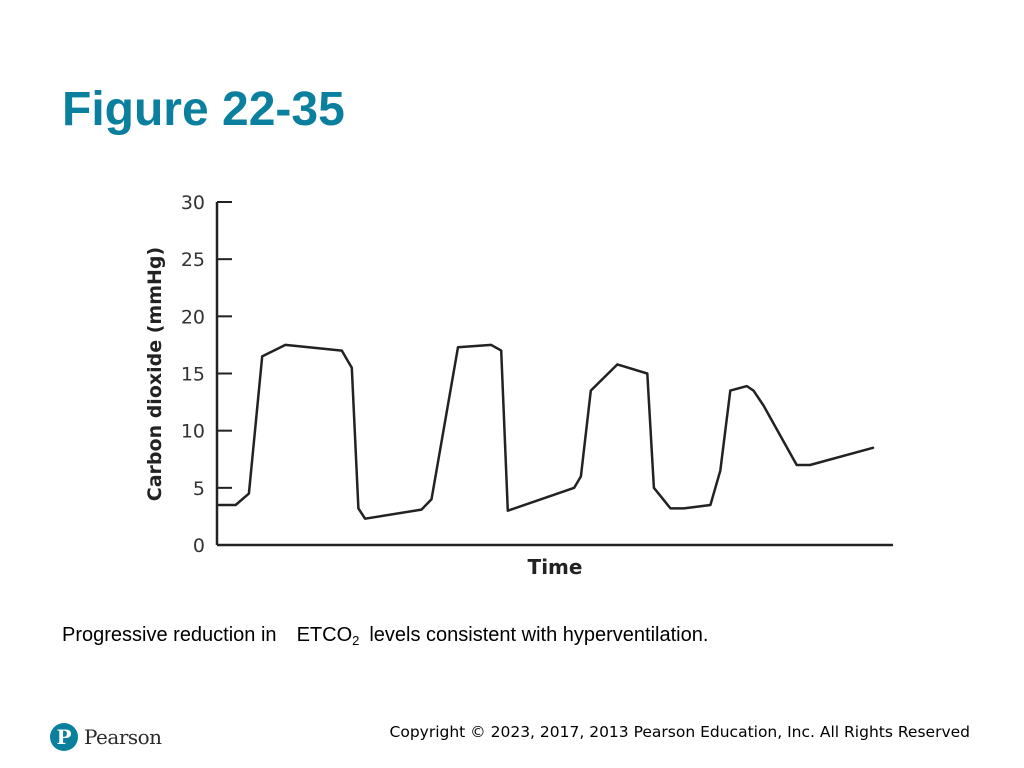 The height and width of the screenshot is (768, 1024). Describe the element at coordinates (193, 317) in the screenshot. I see `y-tick-label: 20` at that location.